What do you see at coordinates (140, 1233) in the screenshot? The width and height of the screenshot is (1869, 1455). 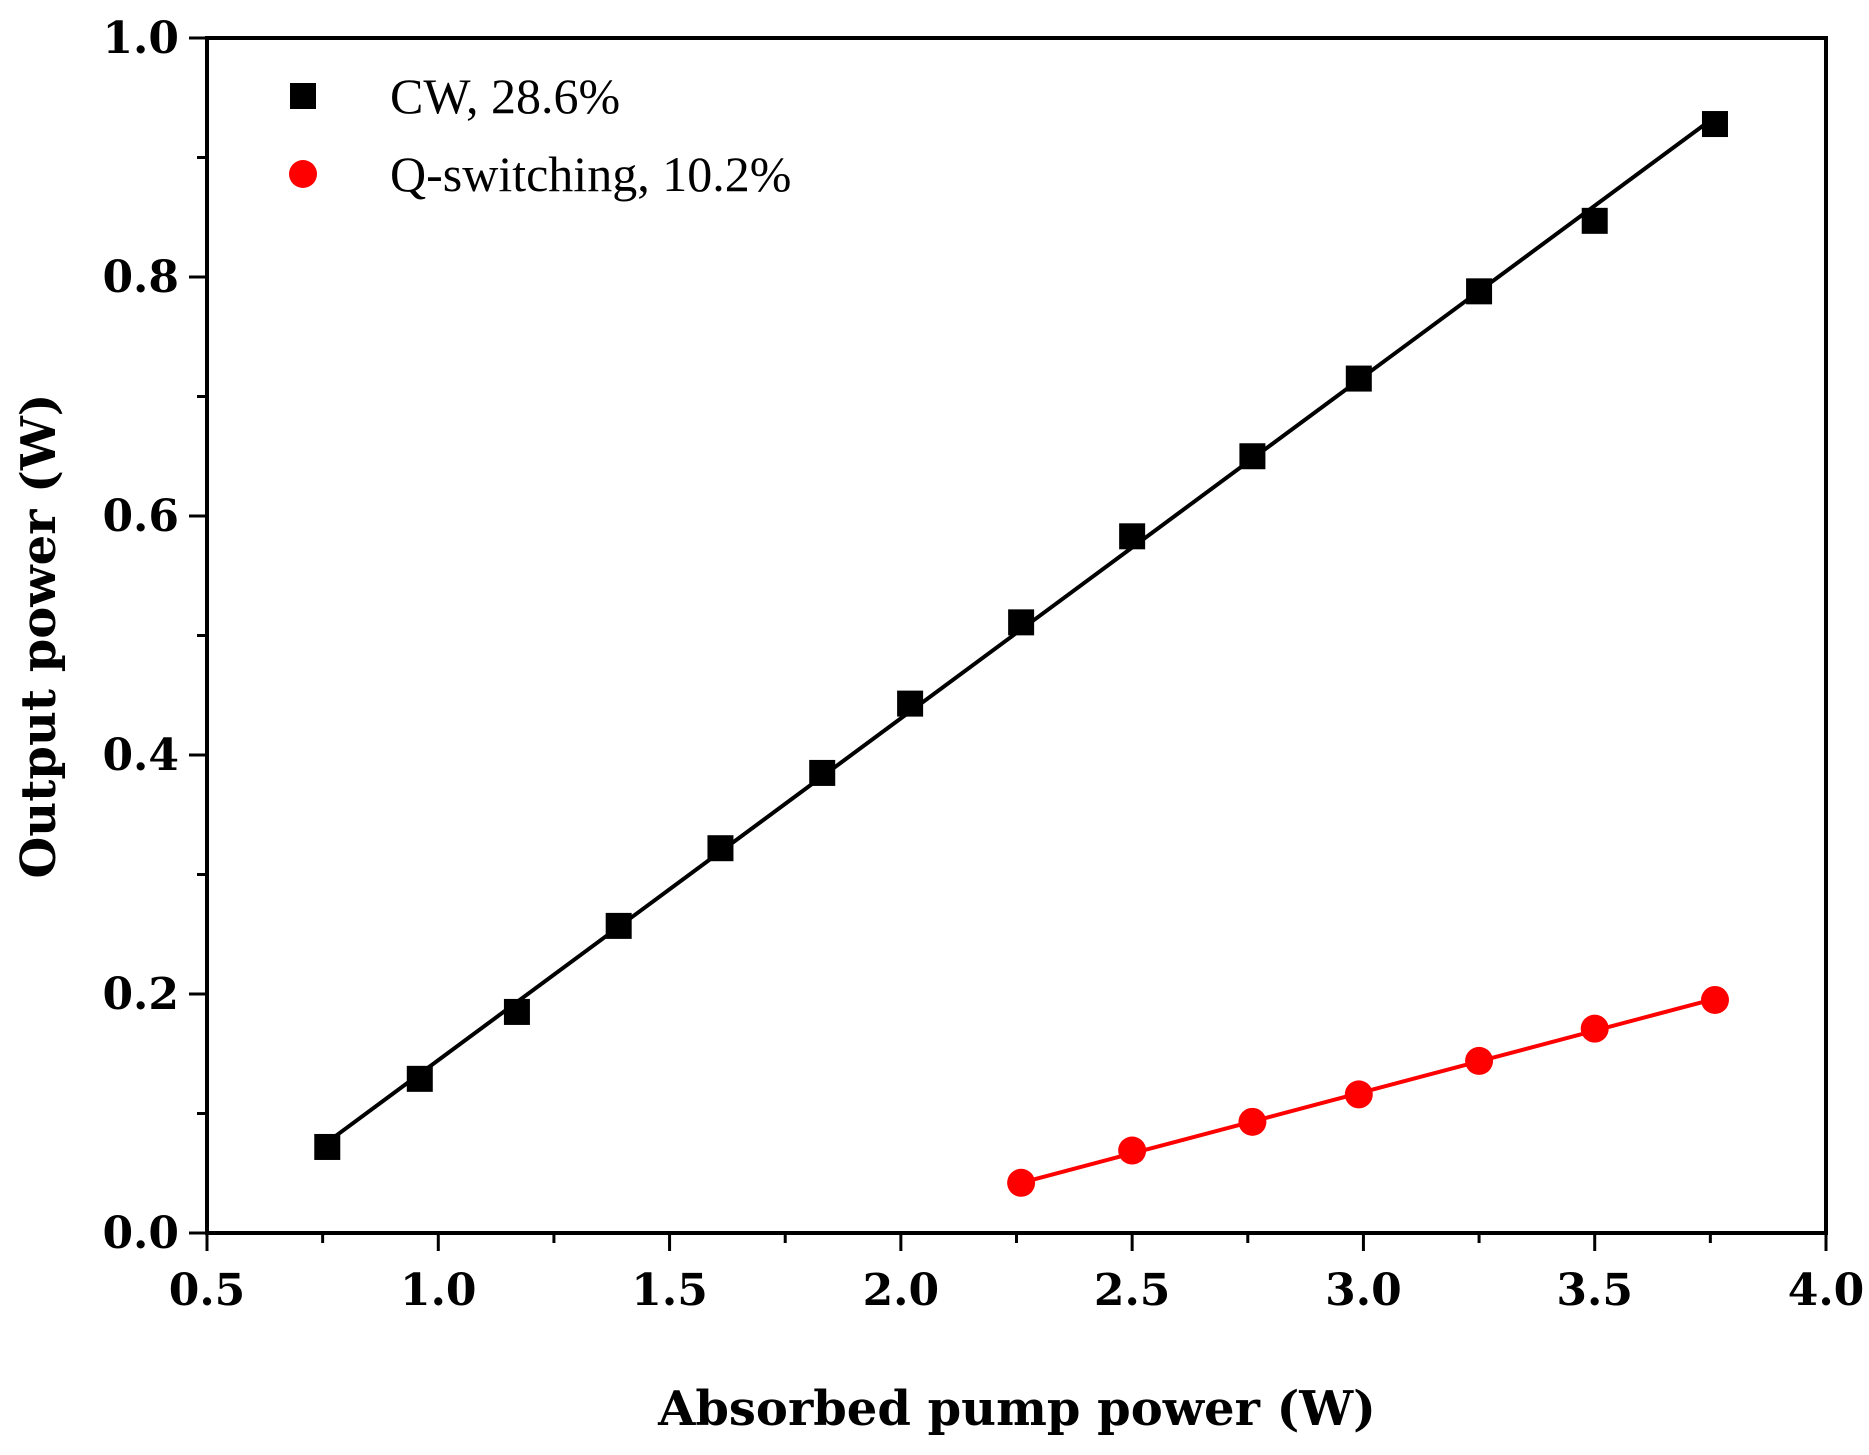 I see `y-tick-label: 0.0` at bounding box center [140, 1233].